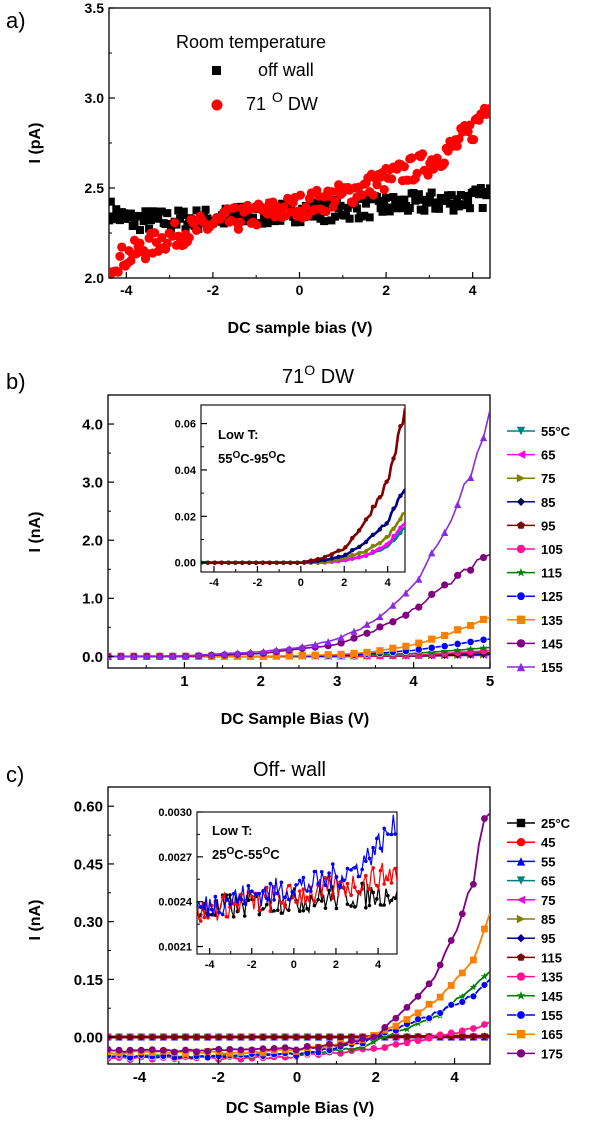  What do you see at coordinates (299, 937) in the screenshot?
I see `panel-c-plot-area` at bounding box center [299, 937].